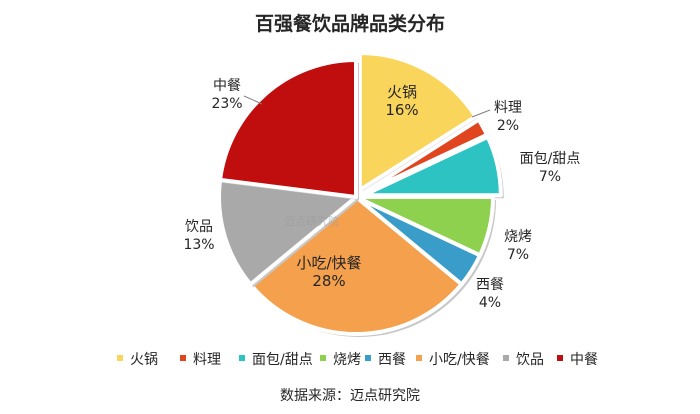  I want to click on slice-label-value-0: 16%, so click(401, 110).